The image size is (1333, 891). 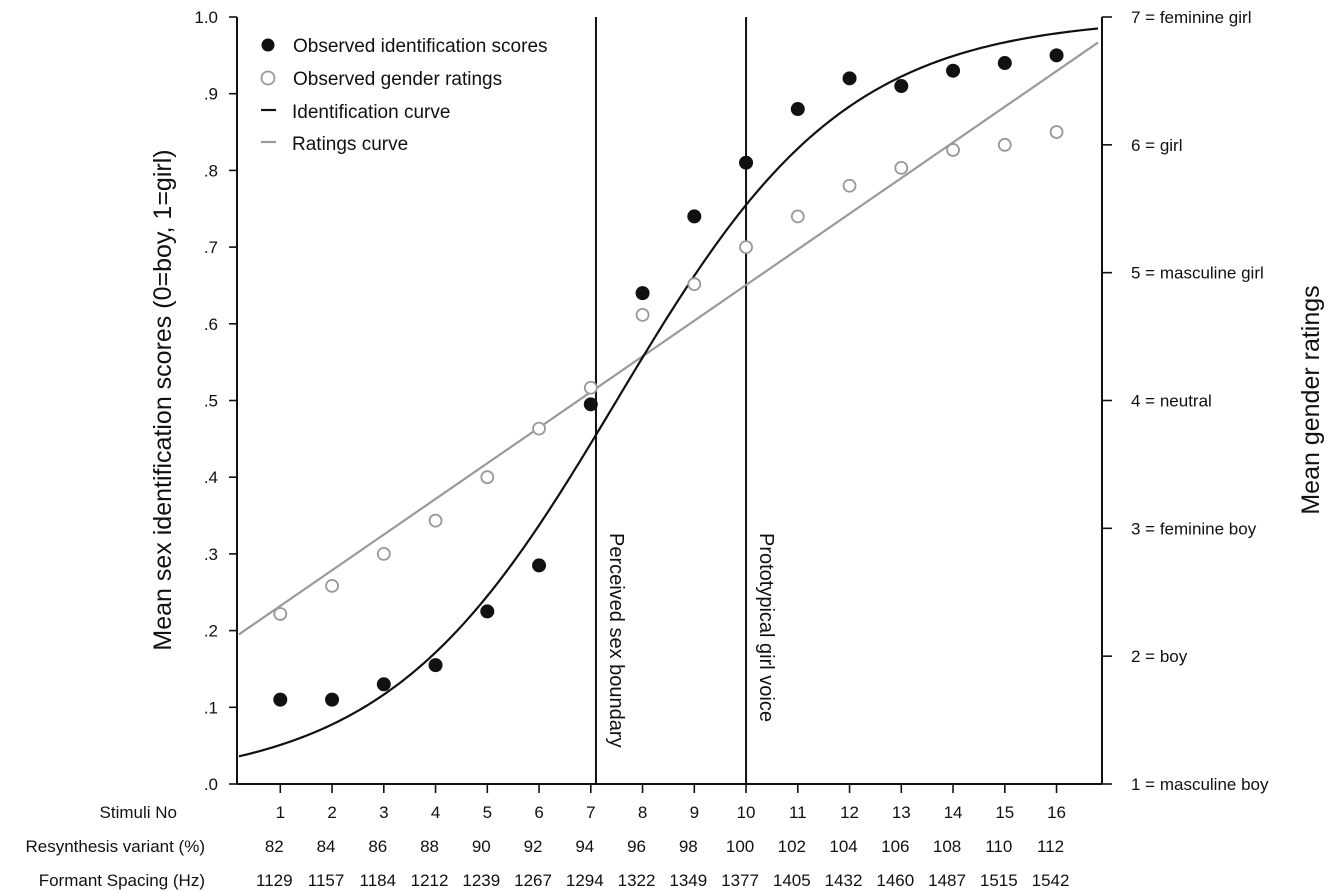 What do you see at coordinates (211, 401) in the screenshot?
I see `left-tick-label: .5` at bounding box center [211, 401].